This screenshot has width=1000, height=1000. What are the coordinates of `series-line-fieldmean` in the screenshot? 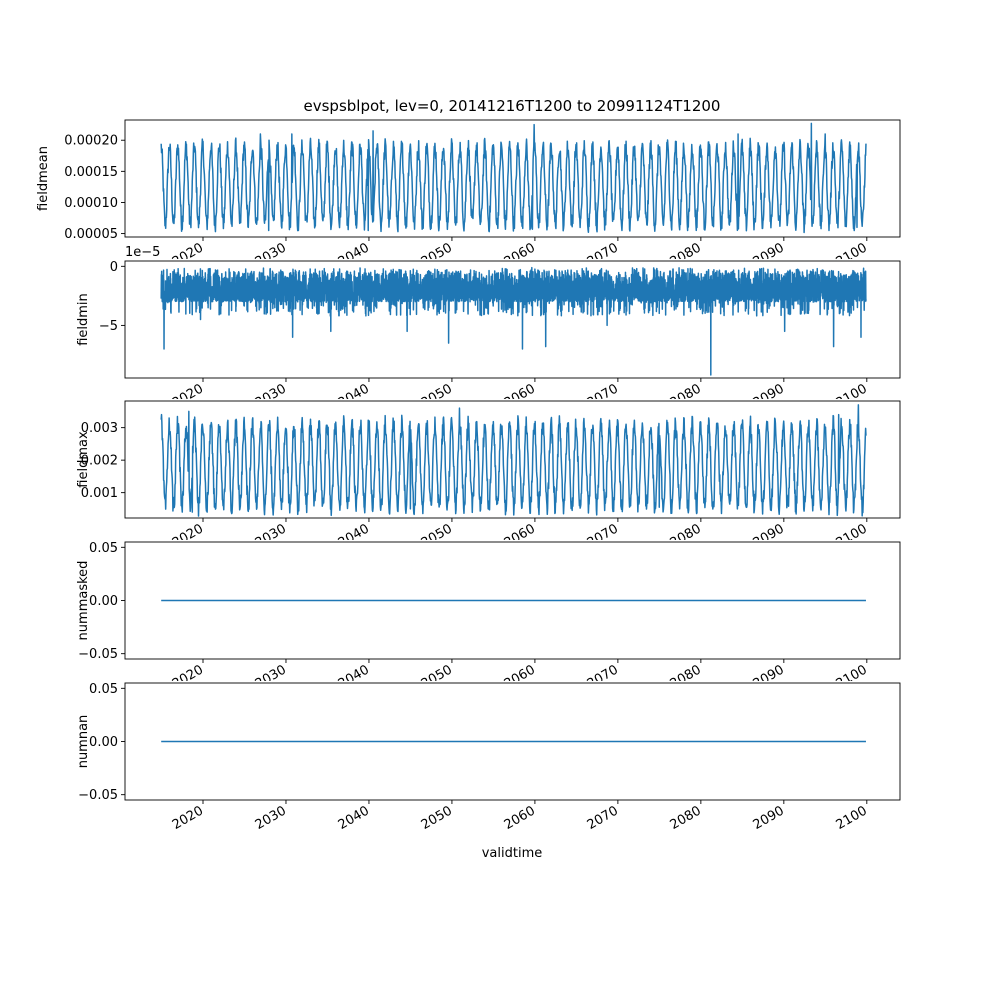 It's located at (513, 178).